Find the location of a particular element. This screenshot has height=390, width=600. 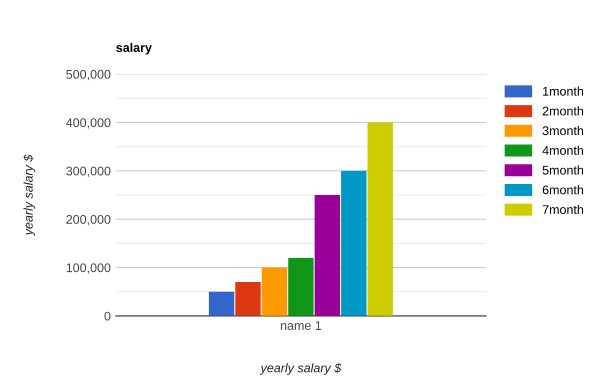

y-tick-label: 300,000 is located at coordinates (88, 171).